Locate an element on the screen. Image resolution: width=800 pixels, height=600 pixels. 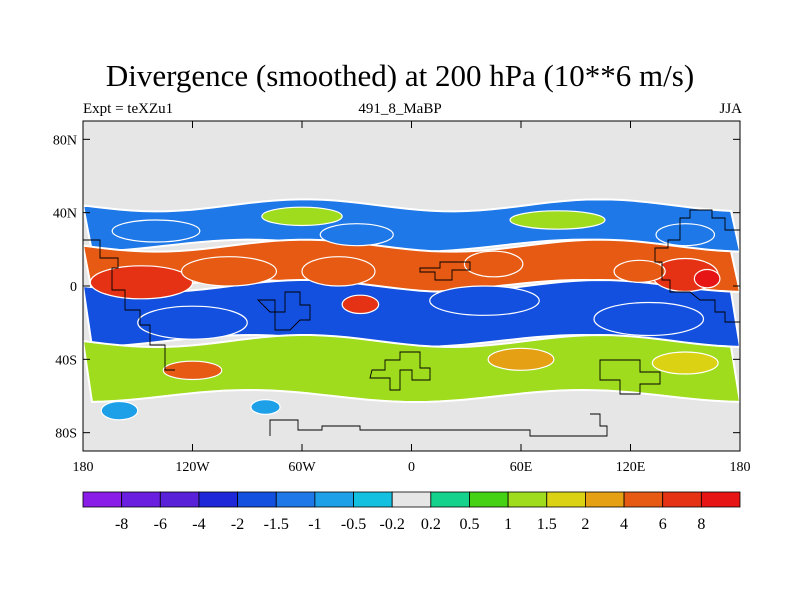
x-tick-label-1: 120W is located at coordinates (192, 467).